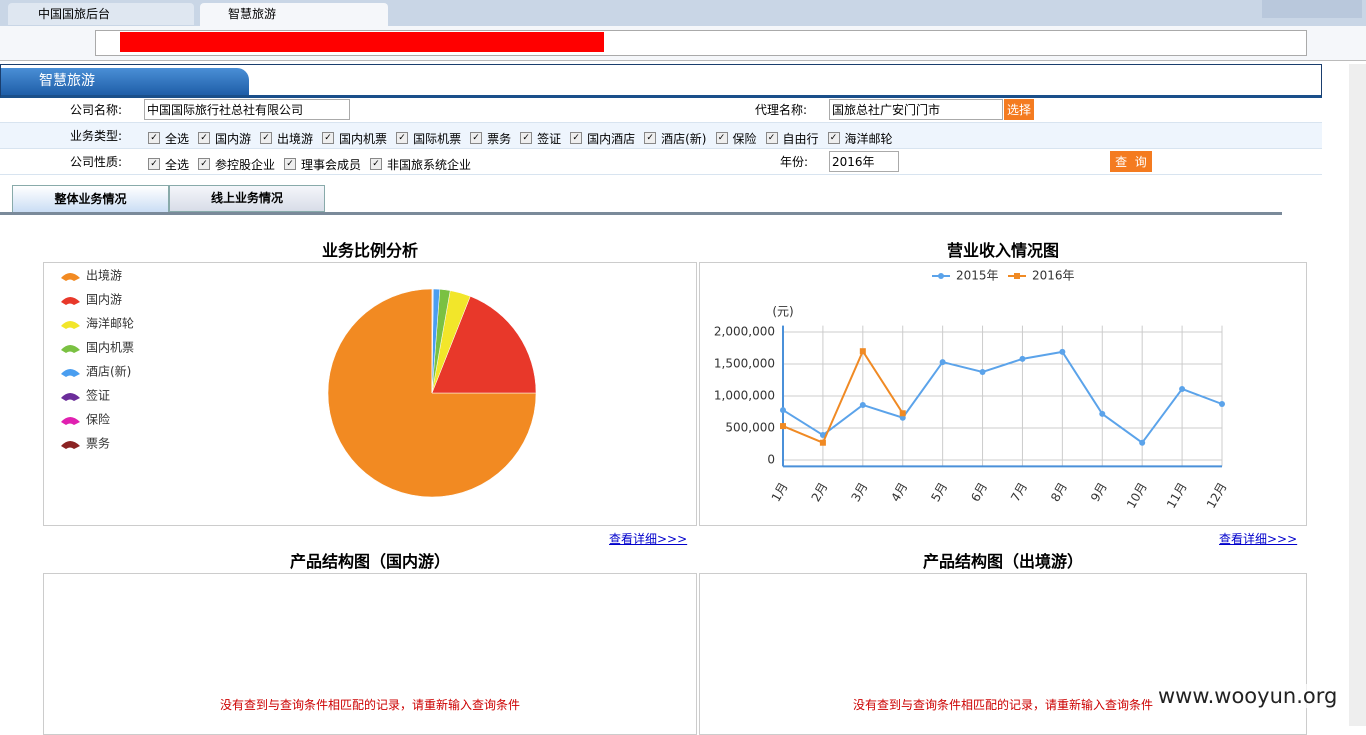 The image size is (1366, 735). Describe the element at coordinates (1053, 276) in the screenshot. I see `legend-label: 2016年` at that location.